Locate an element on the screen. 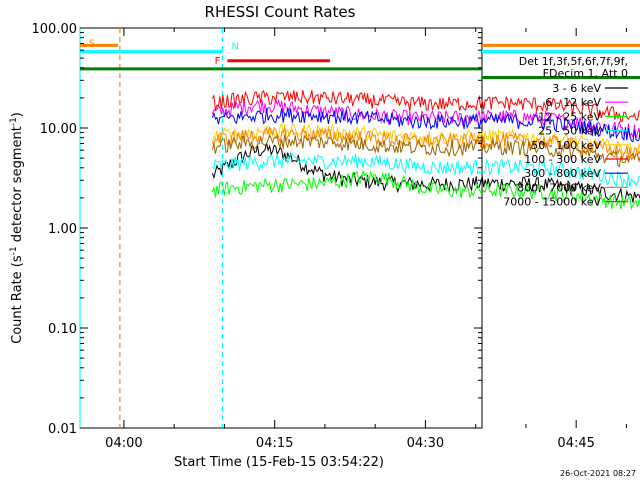 This screenshot has height=480, width=640. series-line-6-12-kev is located at coordinates (425, 118).